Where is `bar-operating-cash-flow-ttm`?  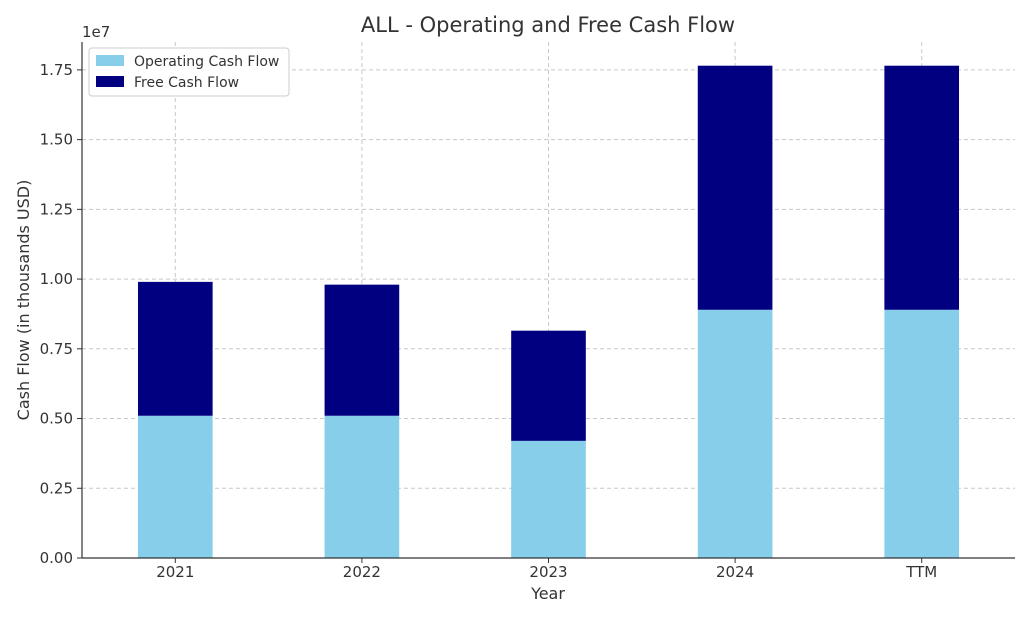
bar-operating-cash-flow-ttm is located at coordinates (922, 433).